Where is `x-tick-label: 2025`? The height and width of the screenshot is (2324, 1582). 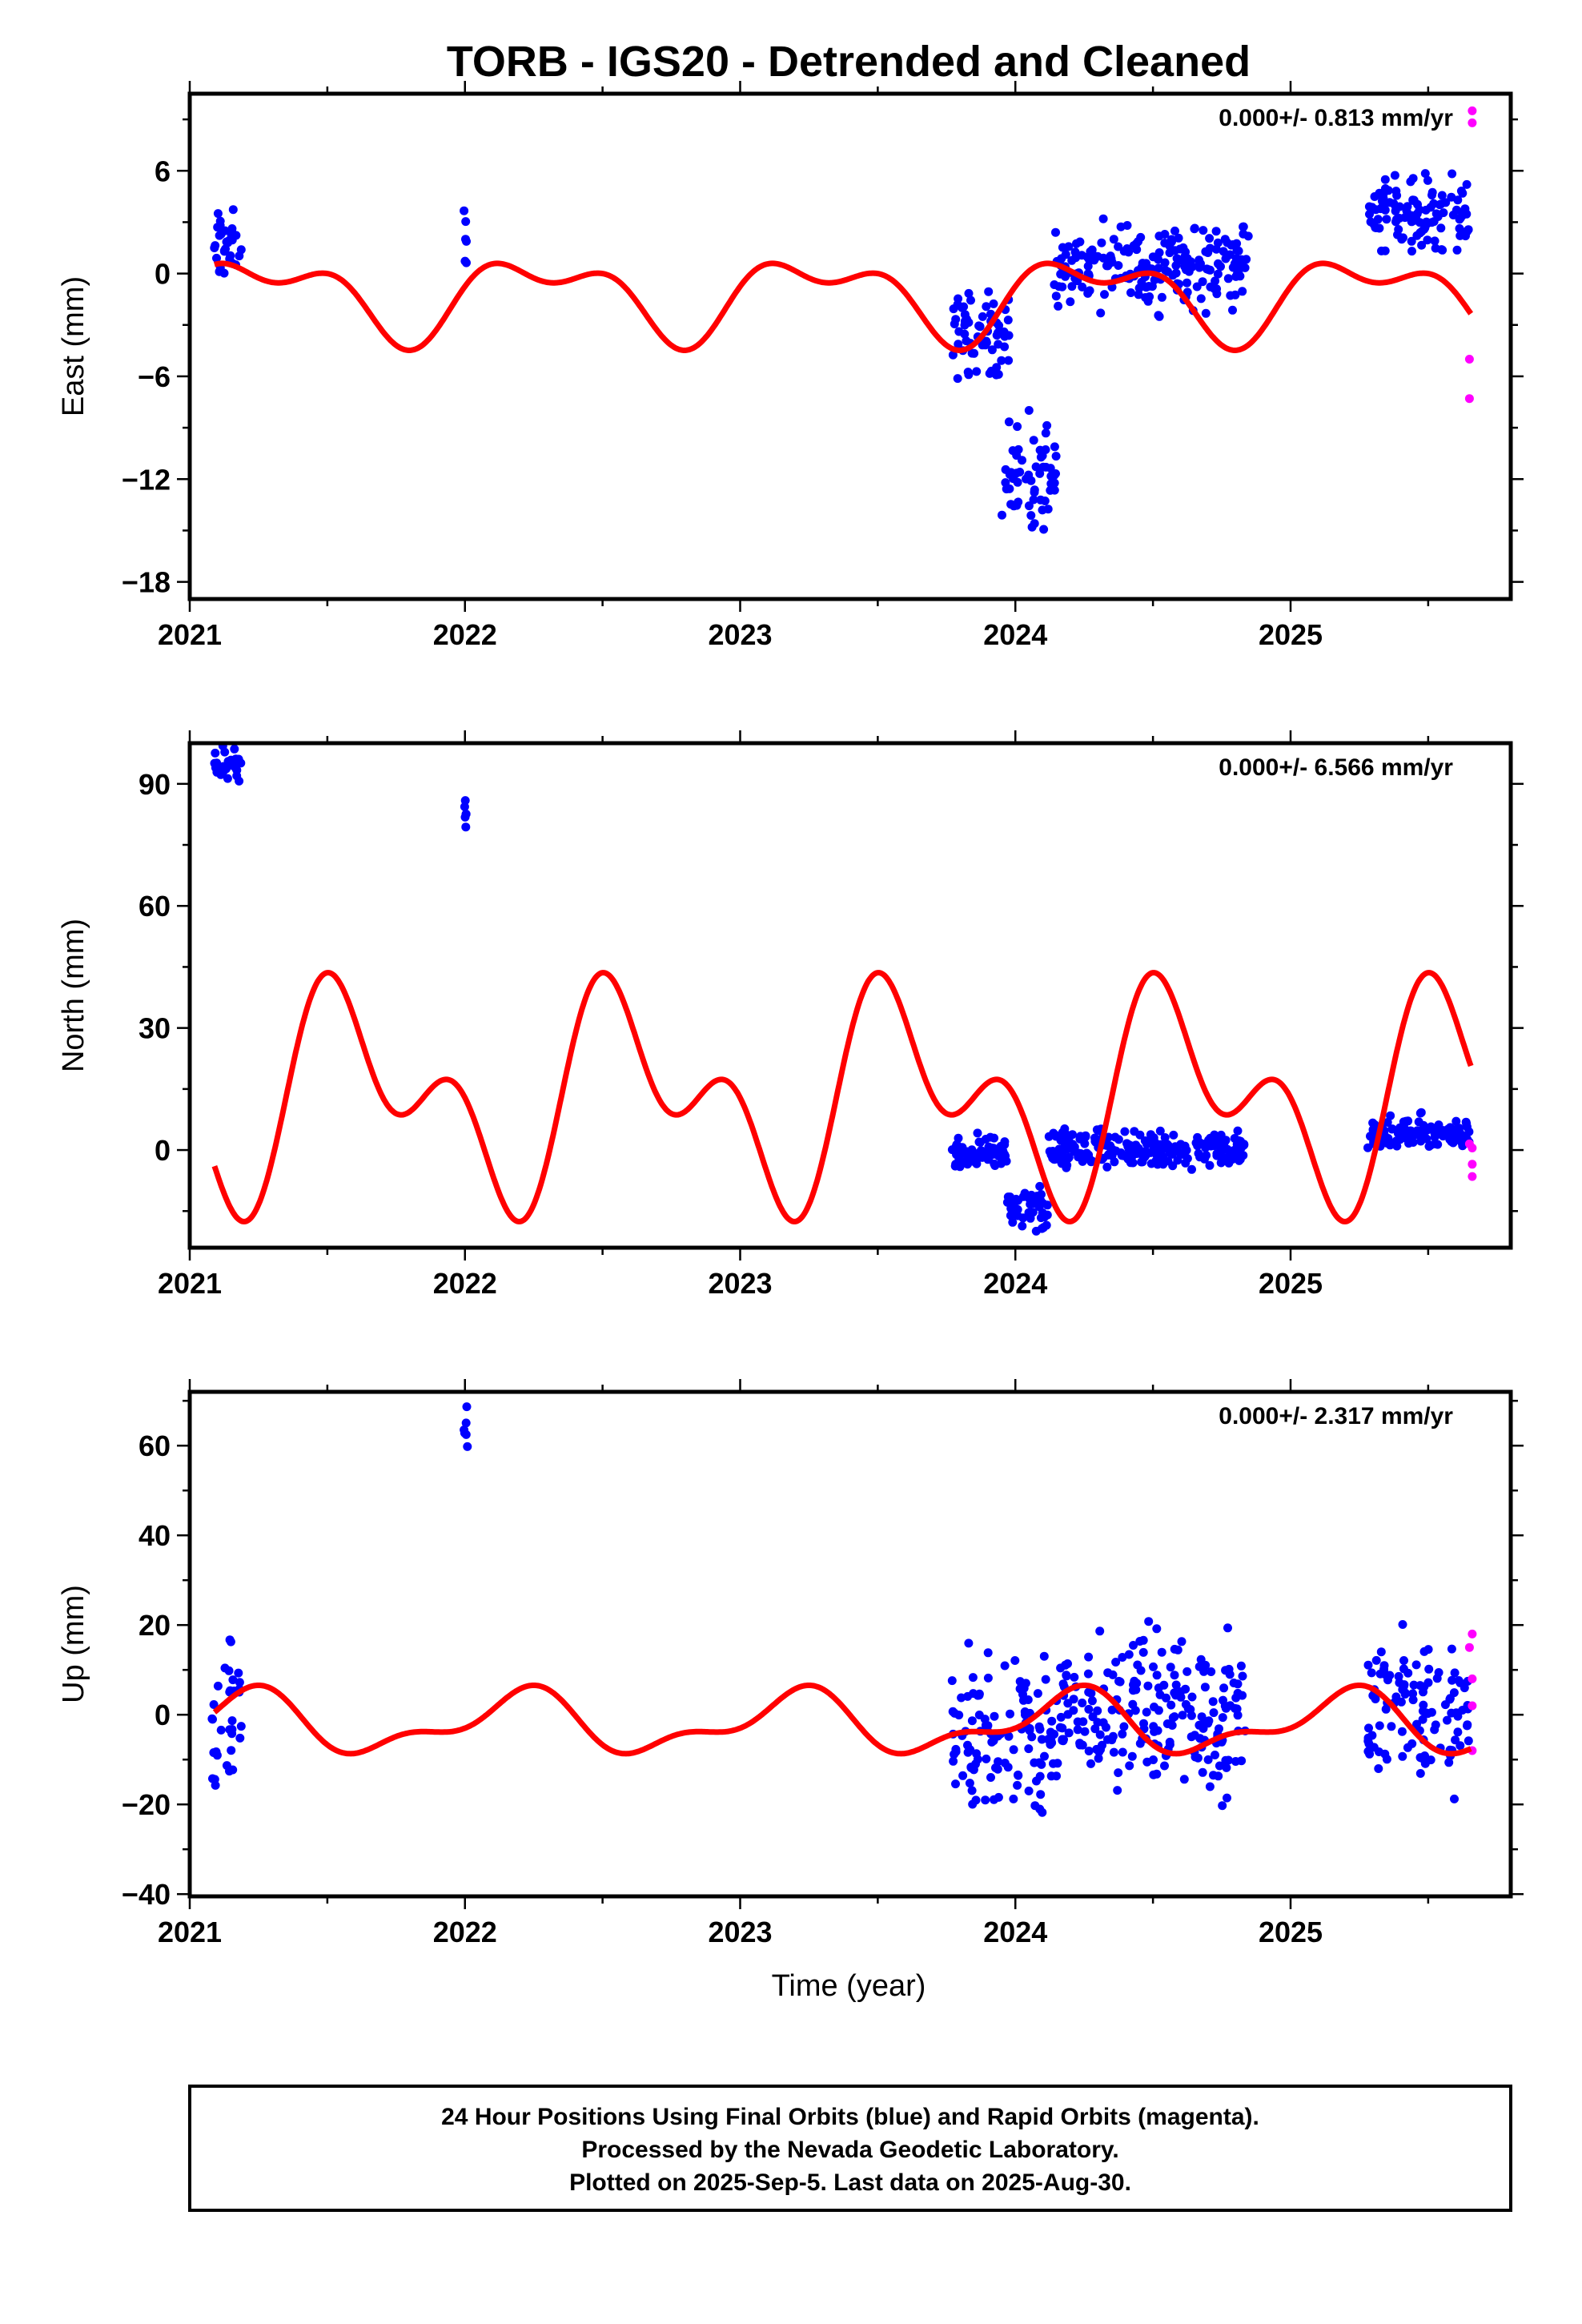
x-tick-label: 2025 is located at coordinates (1291, 1932).